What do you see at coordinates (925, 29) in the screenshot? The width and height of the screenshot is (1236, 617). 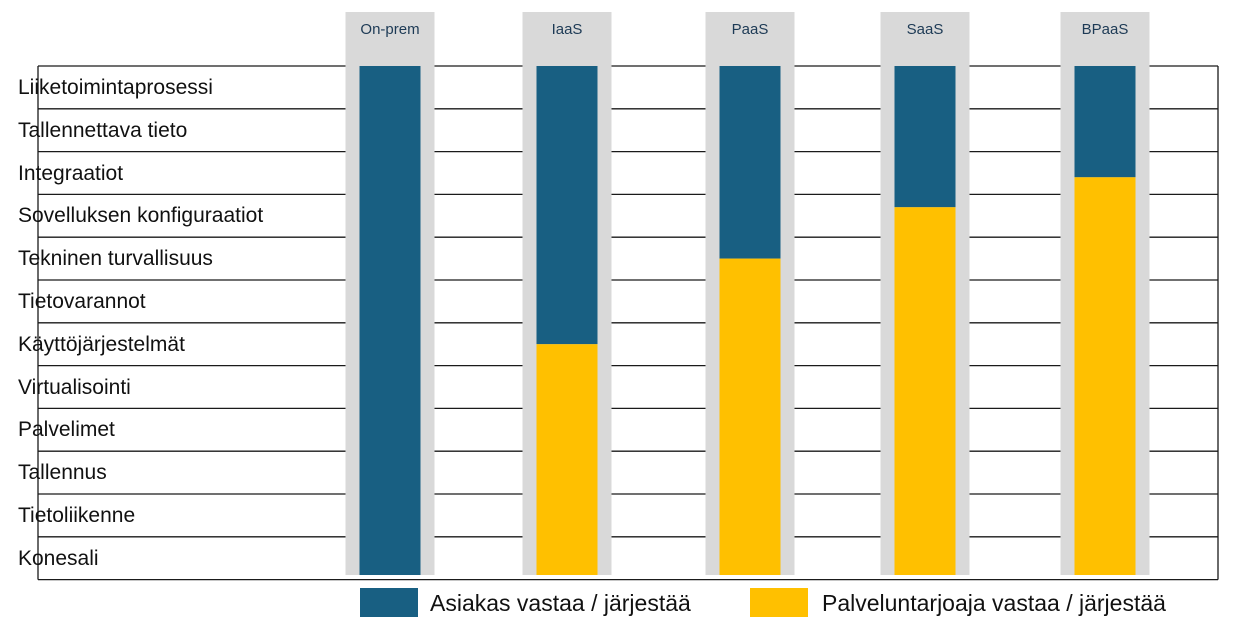 I see `column-label-saas: SaaS` at bounding box center [925, 29].